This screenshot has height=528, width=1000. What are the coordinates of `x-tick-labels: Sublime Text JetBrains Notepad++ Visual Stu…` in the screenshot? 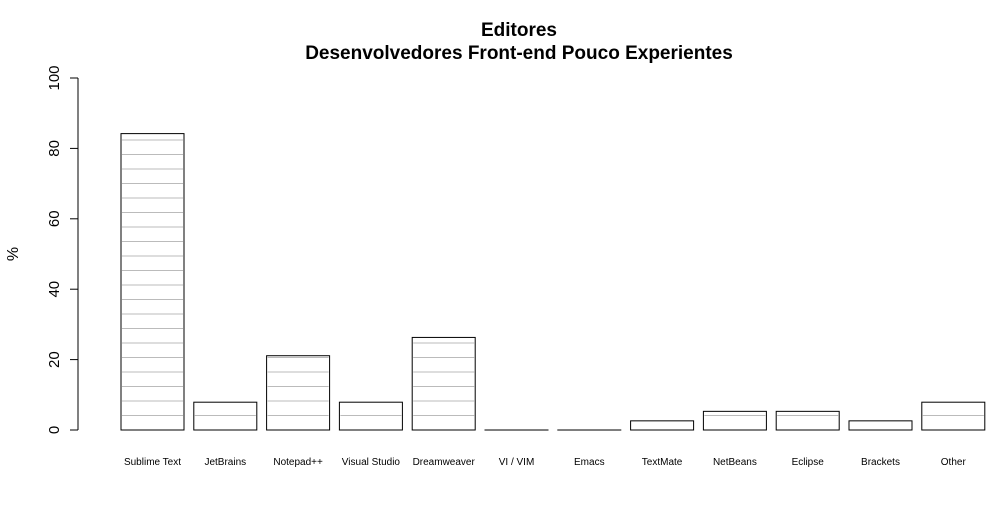 It's located at (545, 462).